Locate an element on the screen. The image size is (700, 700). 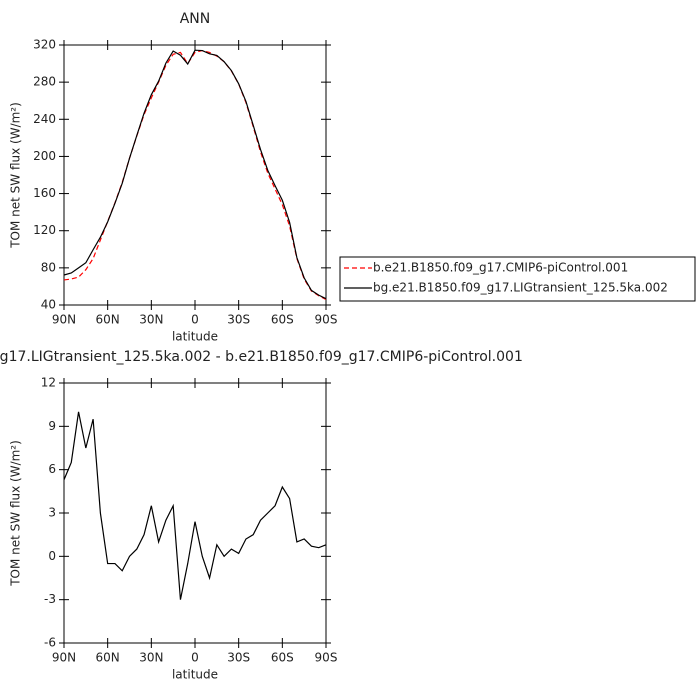
y-tick-label: 320 is located at coordinates (44, 45).